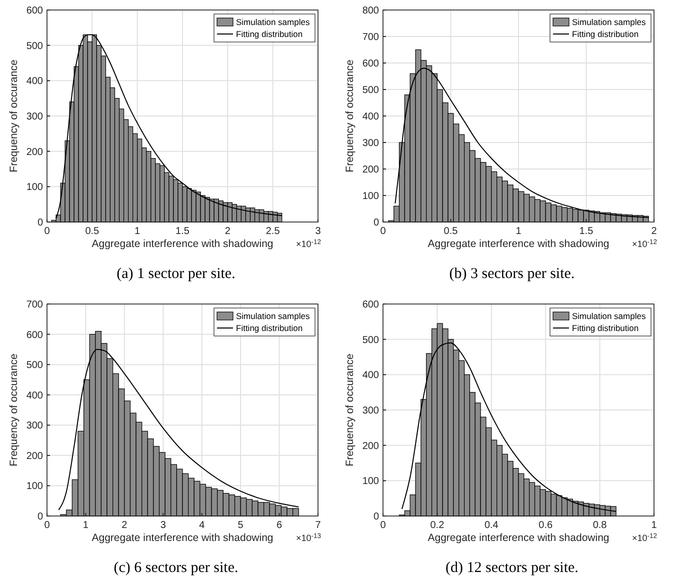  What do you see at coordinates (437, 525) in the screenshot?
I see `x-tick-label: 0.2` at bounding box center [437, 525].